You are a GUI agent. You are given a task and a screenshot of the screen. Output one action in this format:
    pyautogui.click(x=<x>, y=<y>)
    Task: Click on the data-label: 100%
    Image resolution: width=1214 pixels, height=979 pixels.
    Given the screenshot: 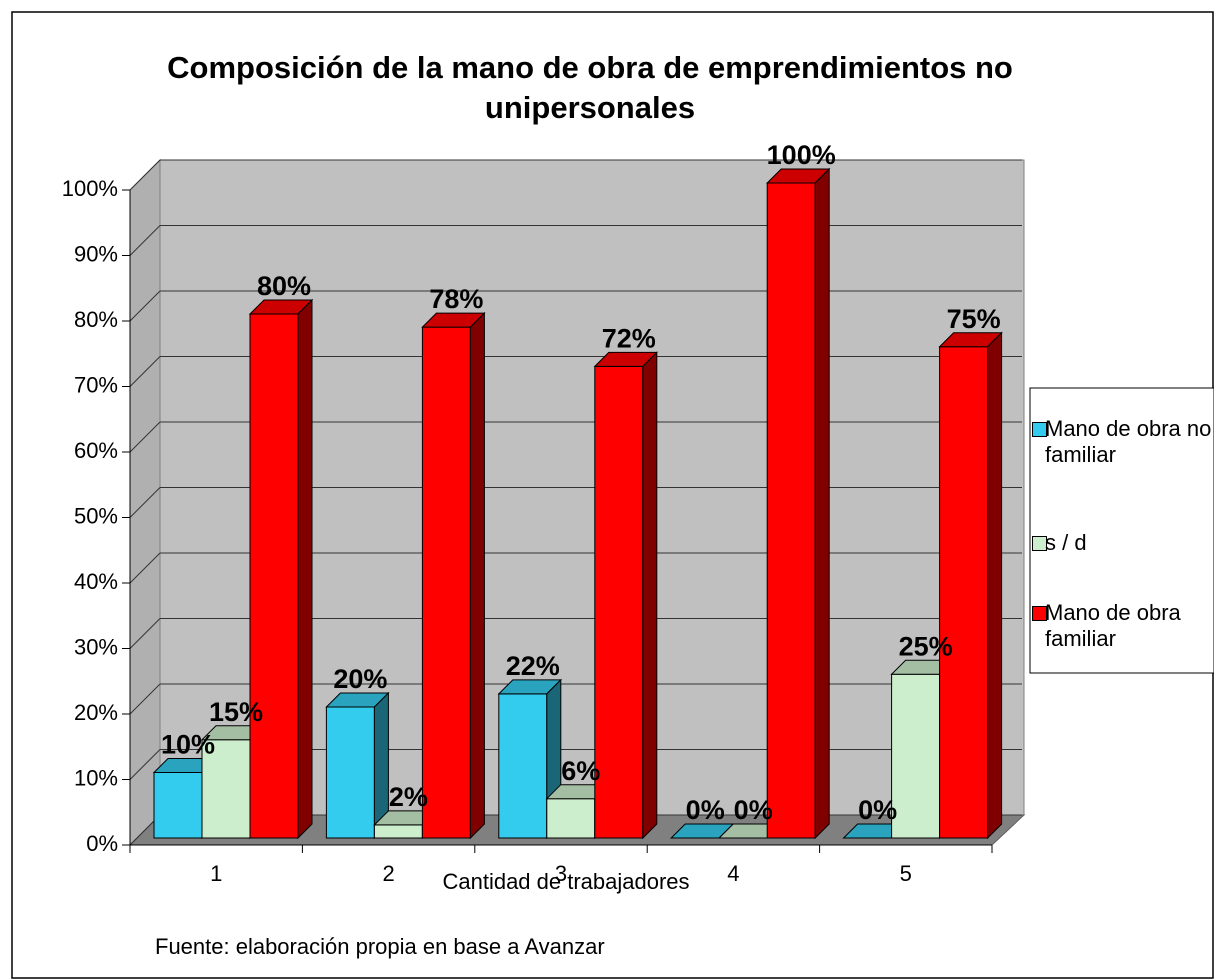 What is the action you would take?
    pyautogui.click(x=801, y=155)
    